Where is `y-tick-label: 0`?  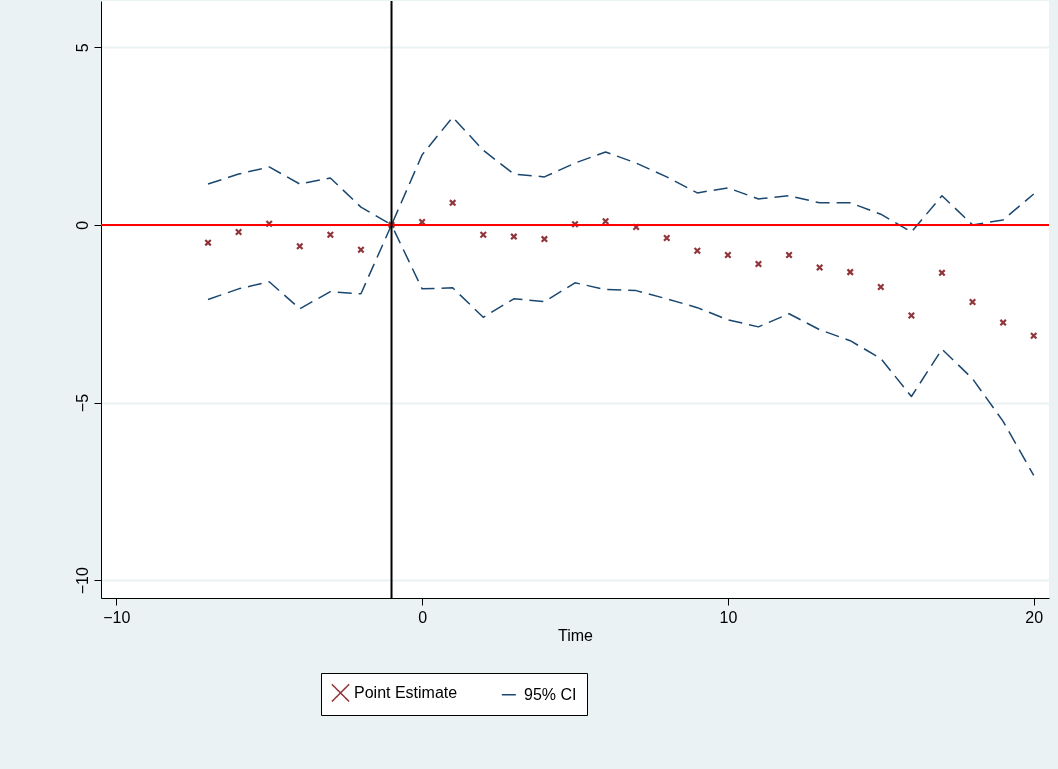 y-tick-label: 0 is located at coordinates (82, 225).